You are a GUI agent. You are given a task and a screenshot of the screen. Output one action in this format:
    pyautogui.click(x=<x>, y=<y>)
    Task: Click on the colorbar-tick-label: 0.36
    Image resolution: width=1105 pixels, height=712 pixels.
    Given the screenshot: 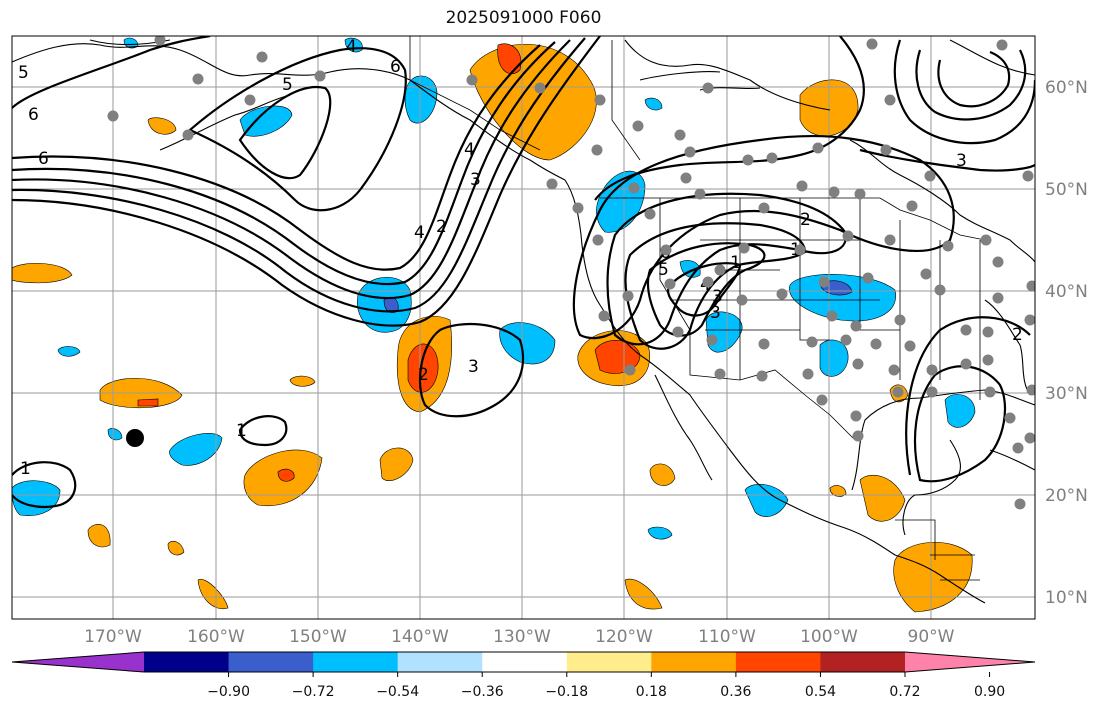 What is the action you would take?
    pyautogui.click(x=735, y=692)
    